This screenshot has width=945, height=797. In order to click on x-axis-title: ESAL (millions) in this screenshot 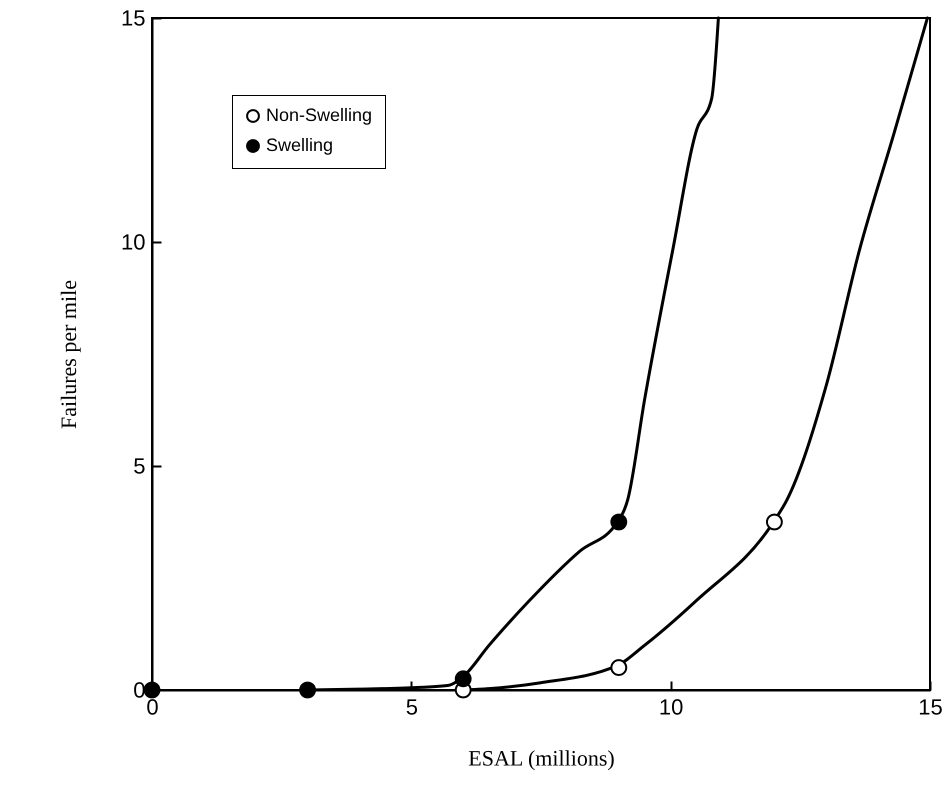, I will do `click(541, 758)`.